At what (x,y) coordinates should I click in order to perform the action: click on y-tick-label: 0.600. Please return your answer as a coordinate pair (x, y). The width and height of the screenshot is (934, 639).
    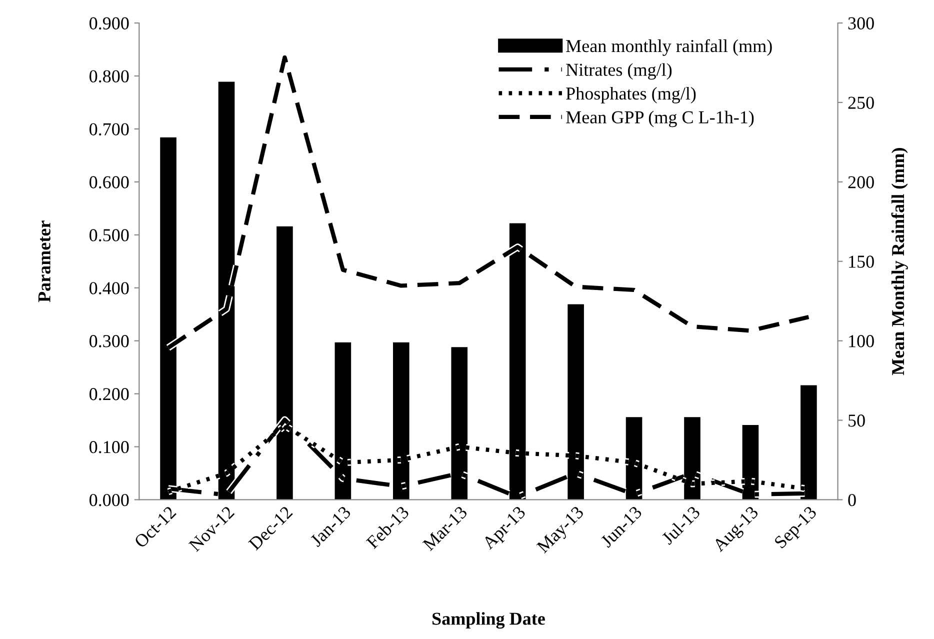
    Looking at the image, I should click on (109, 182).